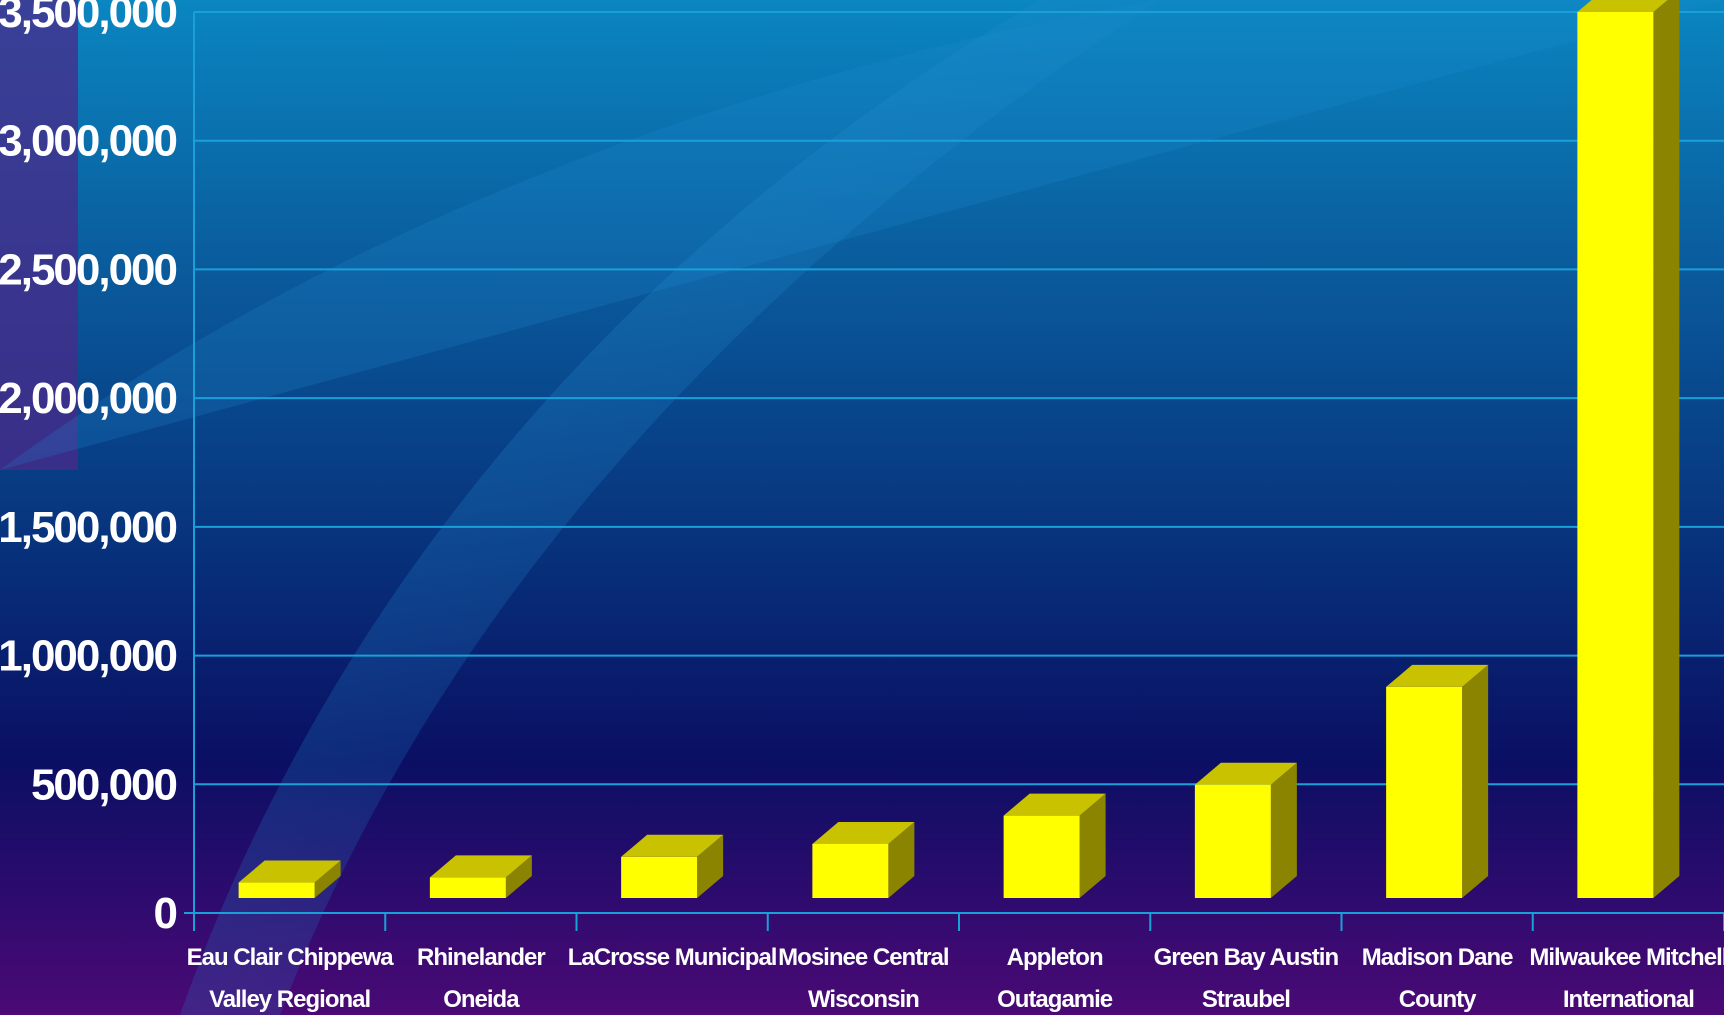 This screenshot has height=1015, width=1724. What do you see at coordinates (1246, 999) in the screenshot?
I see `x-category-label: Straubel` at bounding box center [1246, 999].